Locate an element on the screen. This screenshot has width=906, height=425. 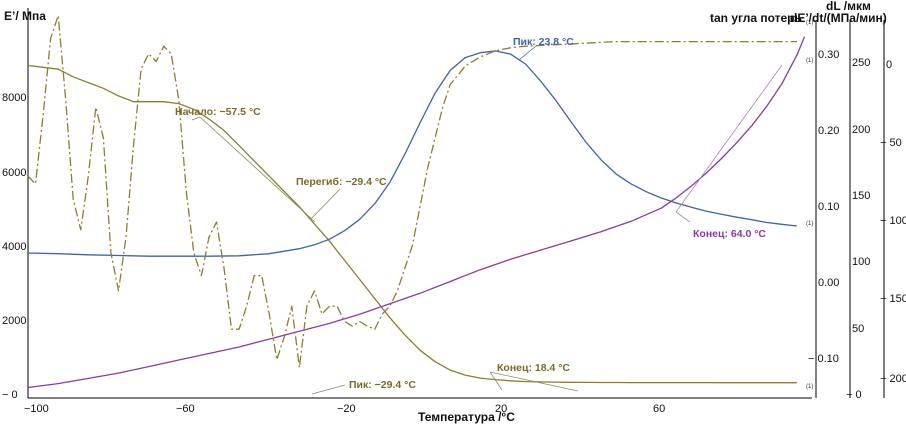
derivative-tick: − 100 is located at coordinates (893, 221).